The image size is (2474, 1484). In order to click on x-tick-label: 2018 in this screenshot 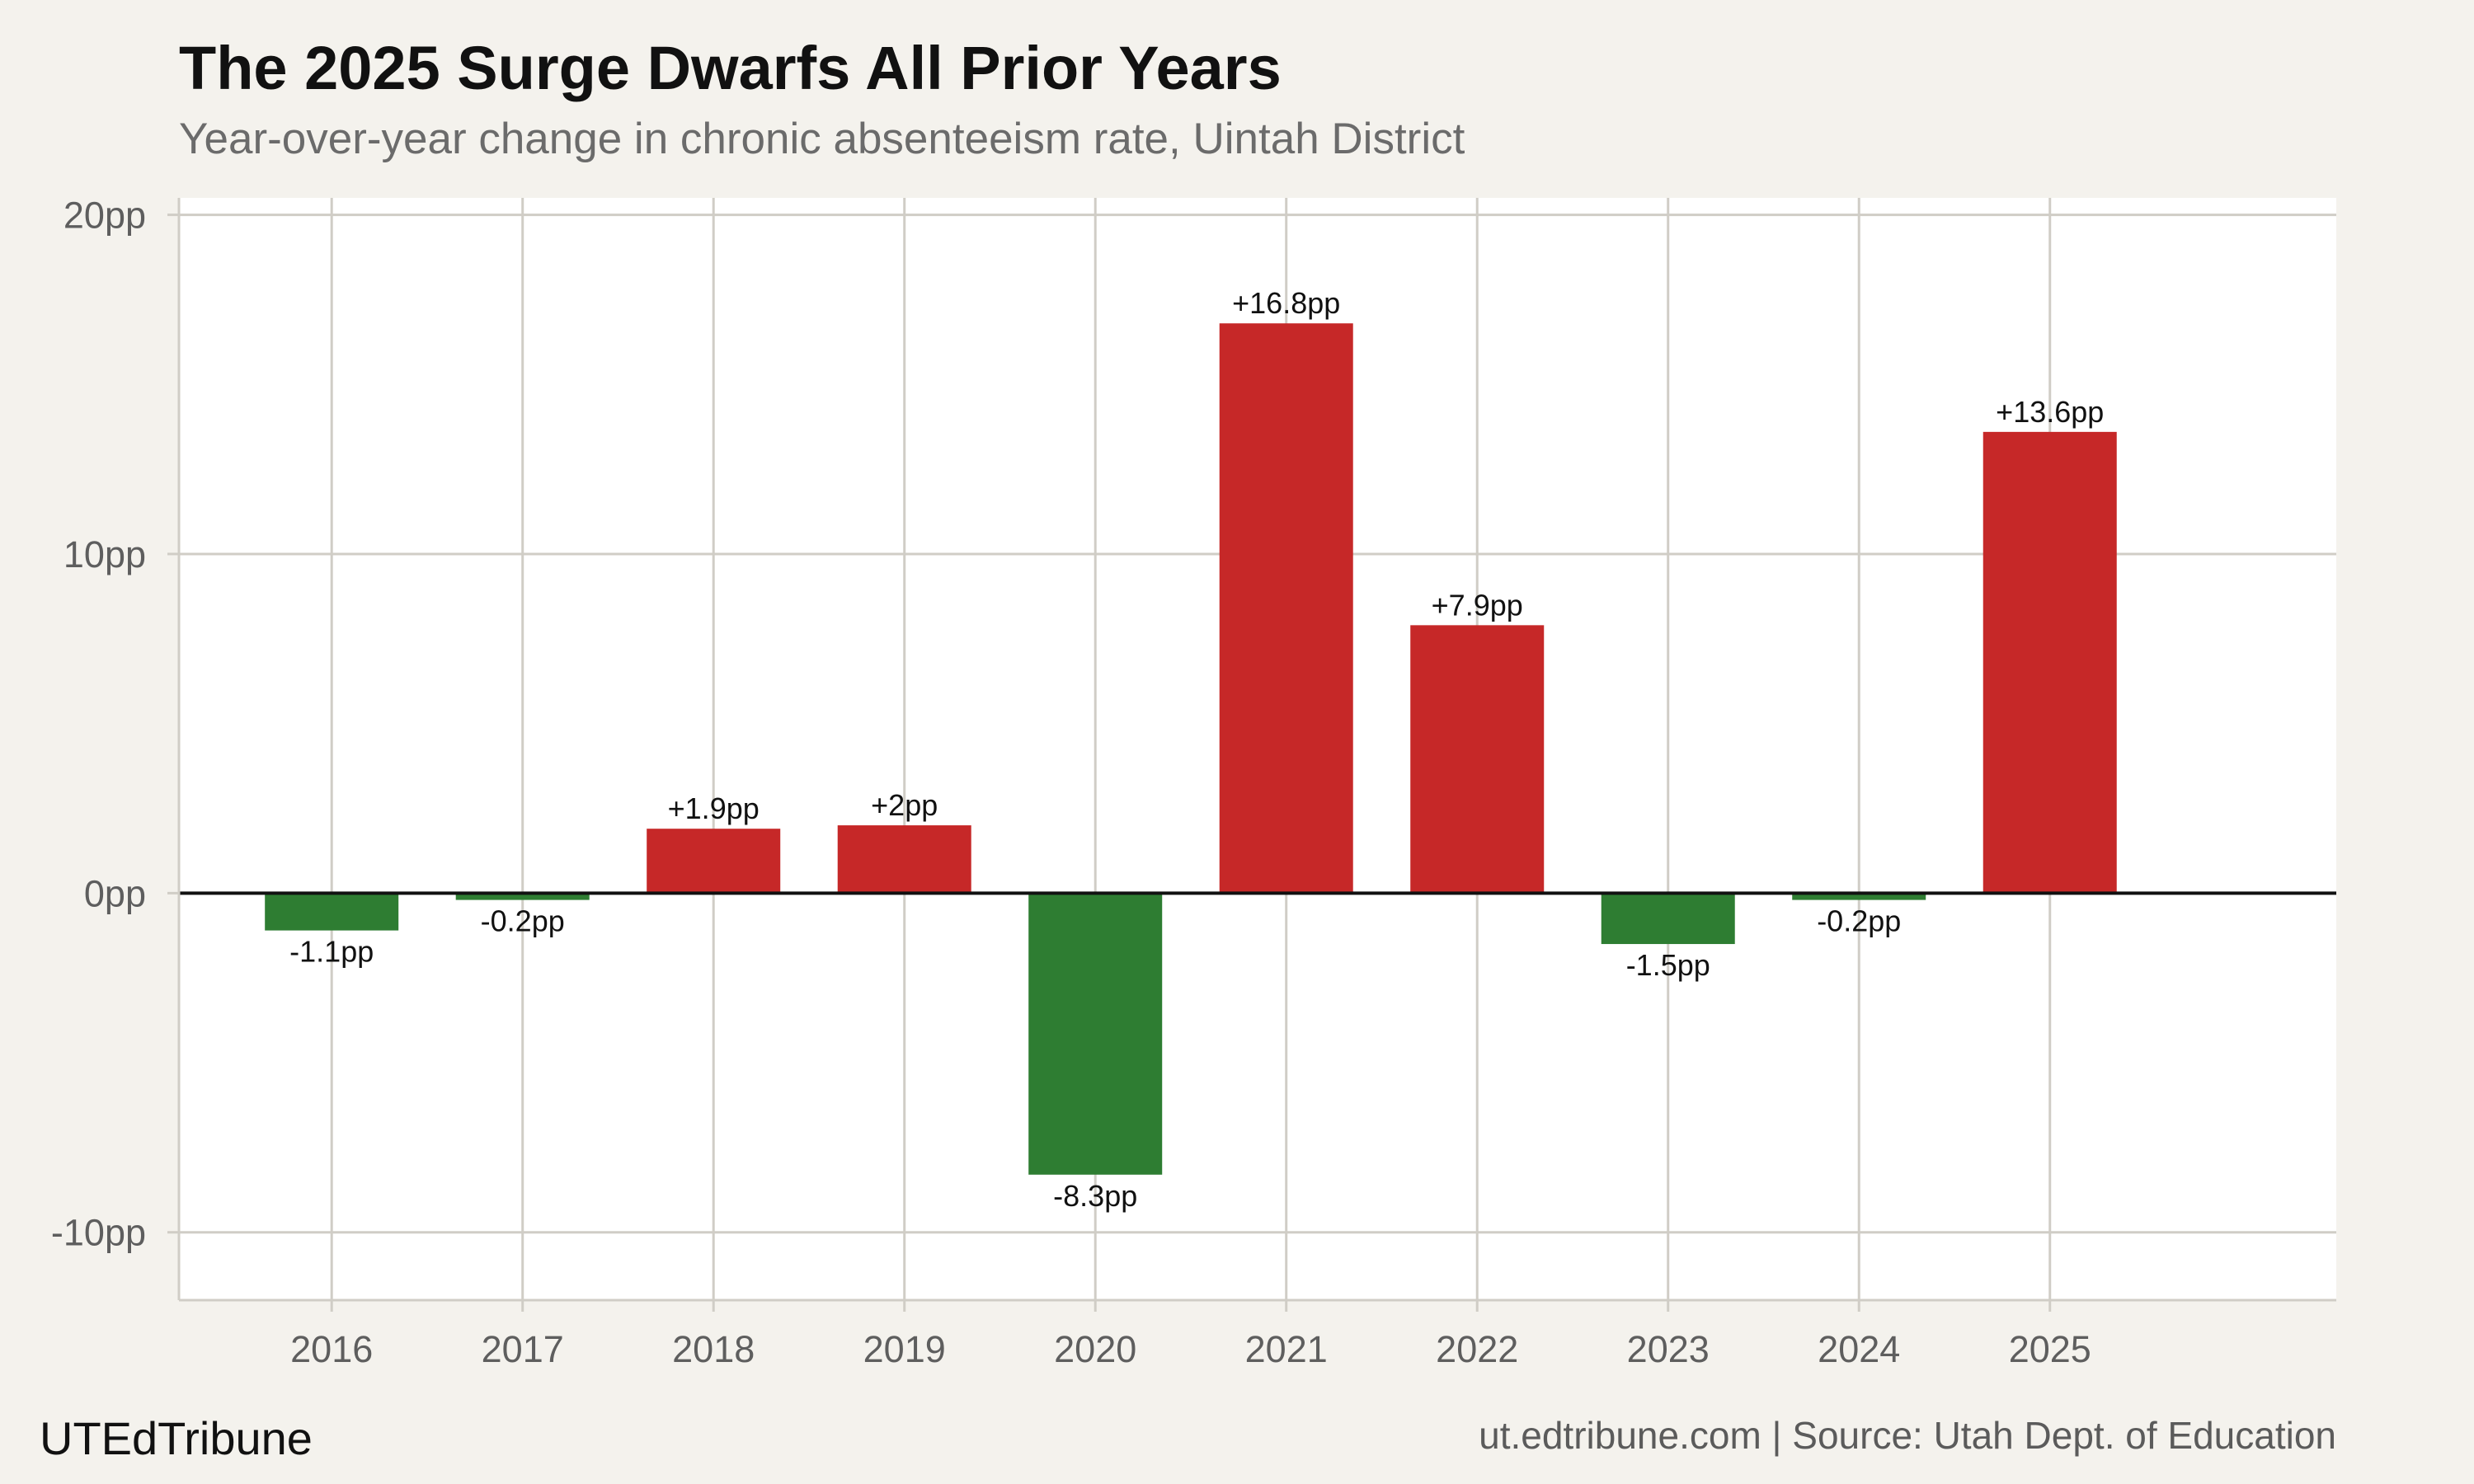, I will do `click(713, 1349)`.